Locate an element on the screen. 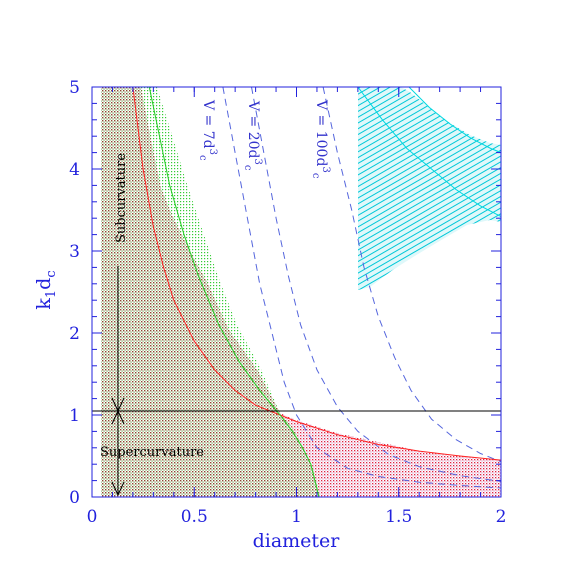 Image resolution: width=586 pixels, height=586 pixels. volume-labels: V = 7d3c V = 20d3c V = 100d3c is located at coordinates (264, 139).